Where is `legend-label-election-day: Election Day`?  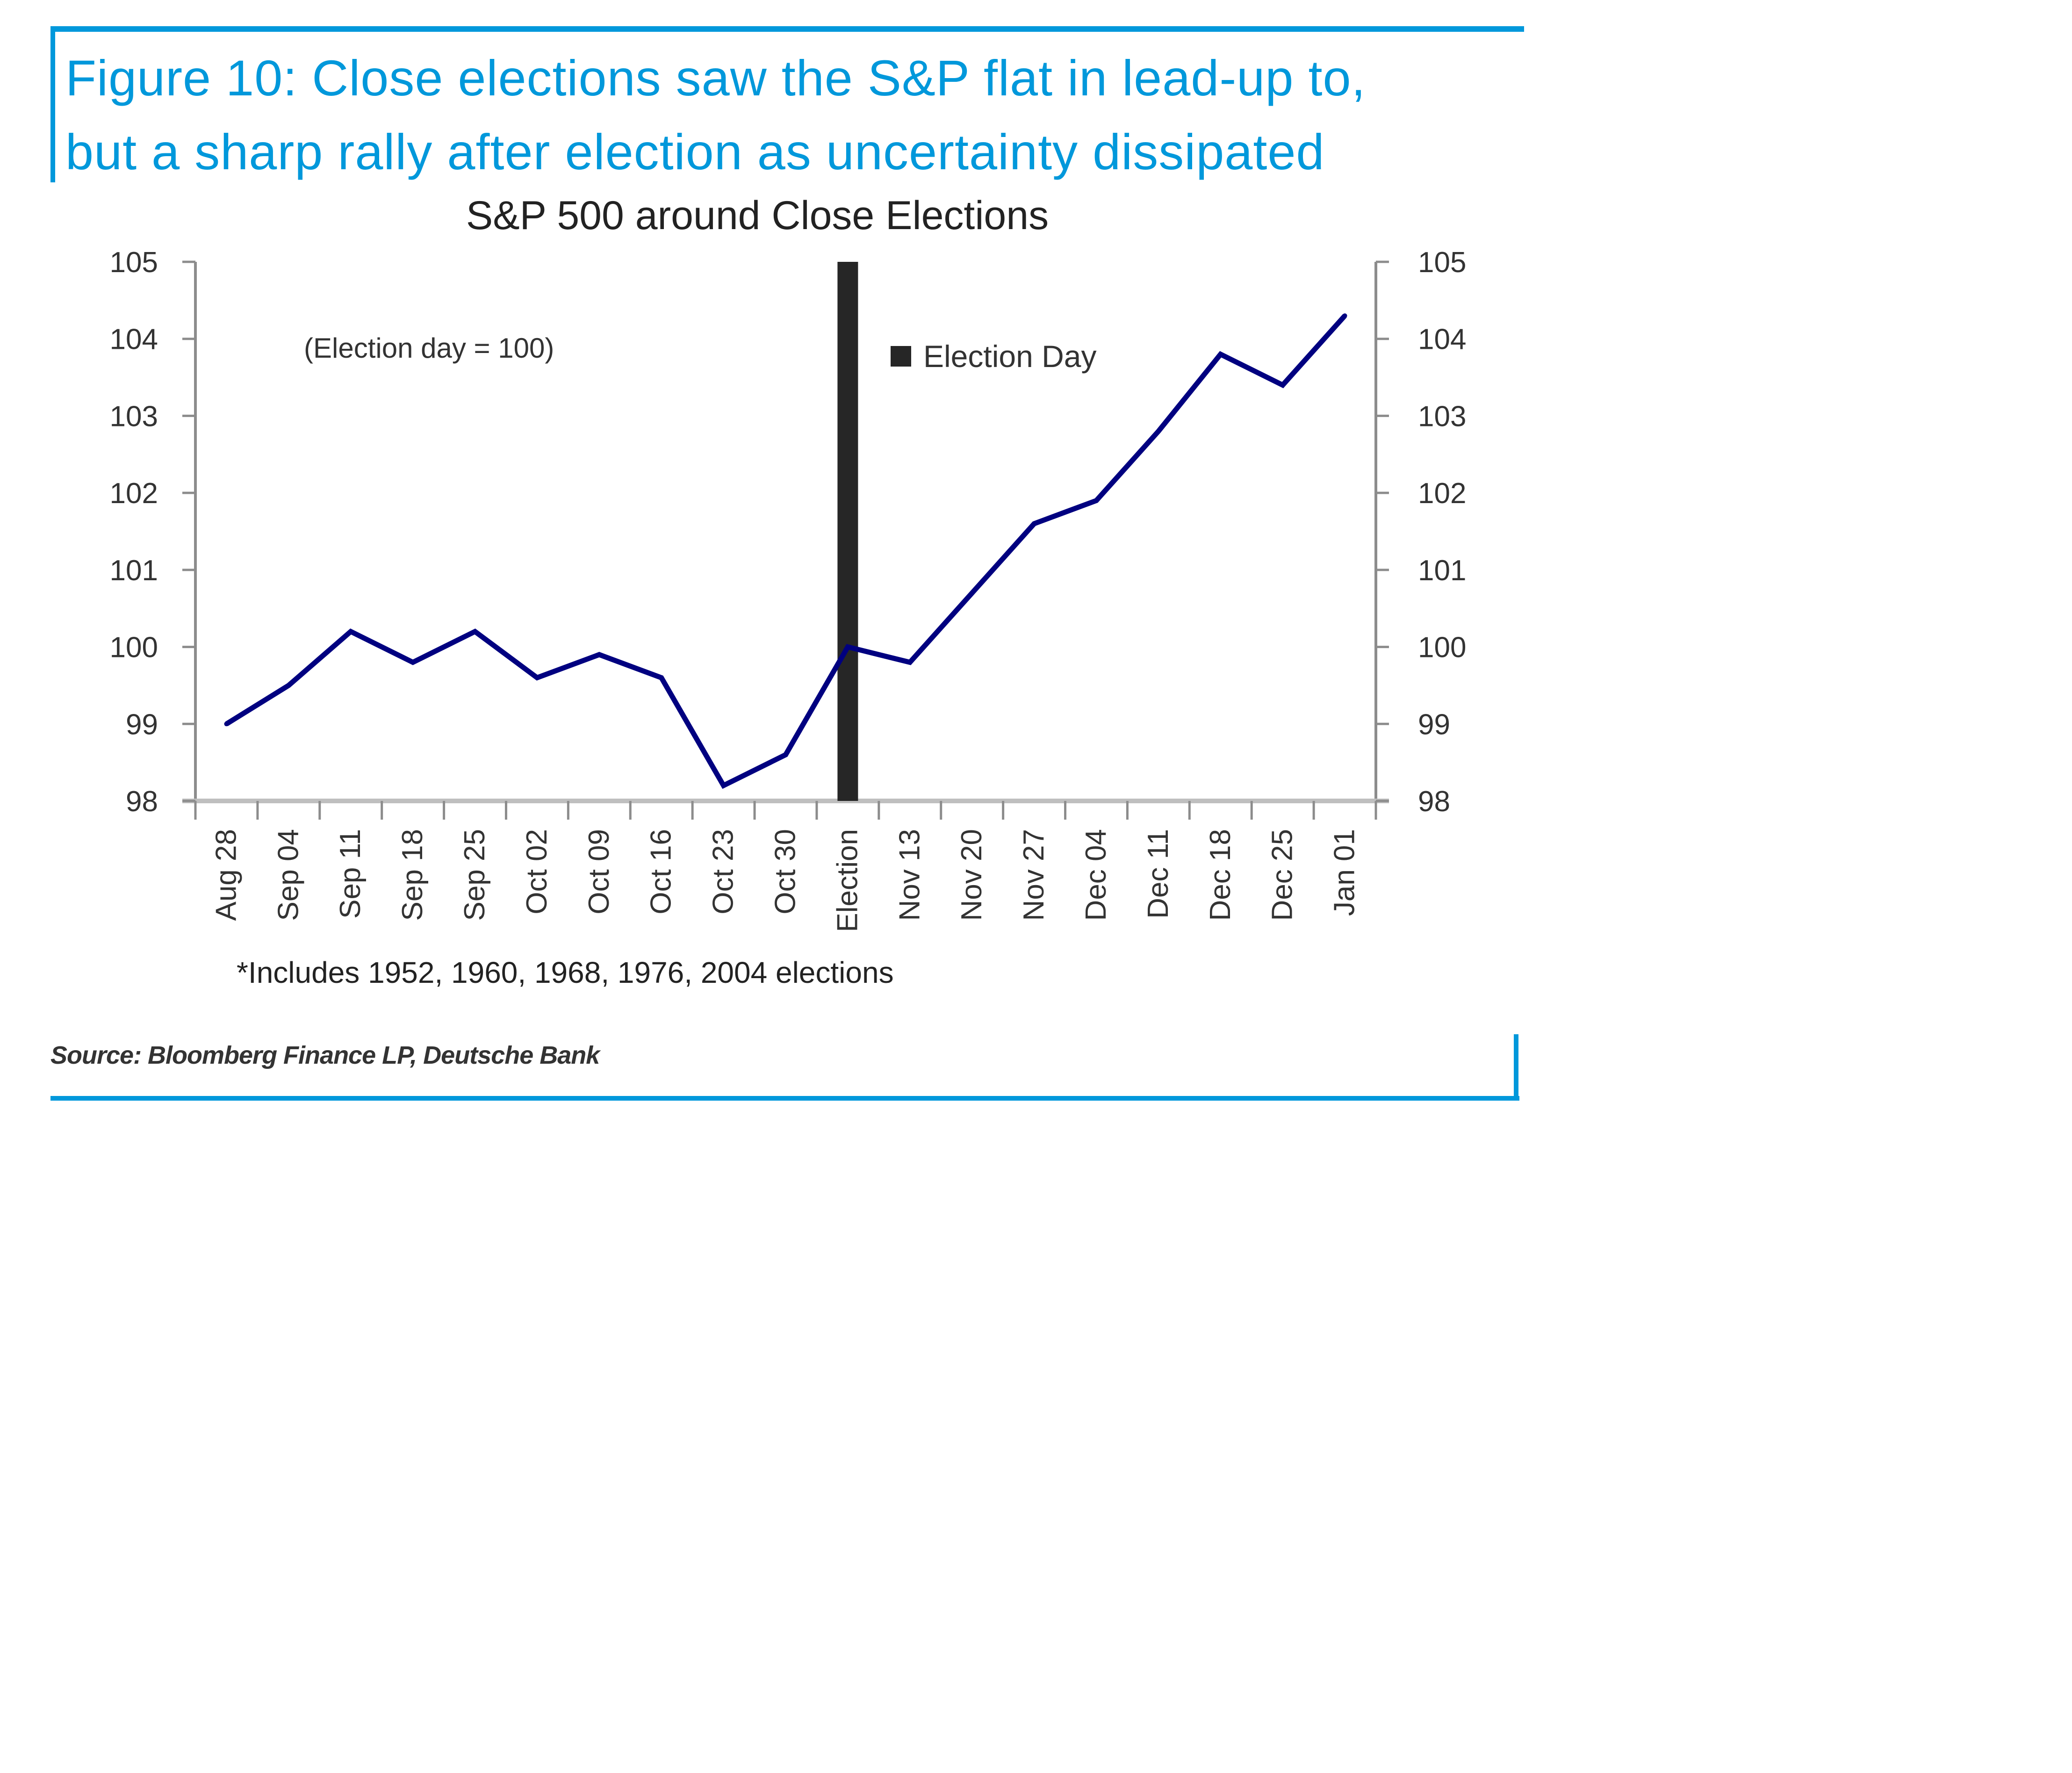 legend-label-election-day: Election Day is located at coordinates (1010, 356).